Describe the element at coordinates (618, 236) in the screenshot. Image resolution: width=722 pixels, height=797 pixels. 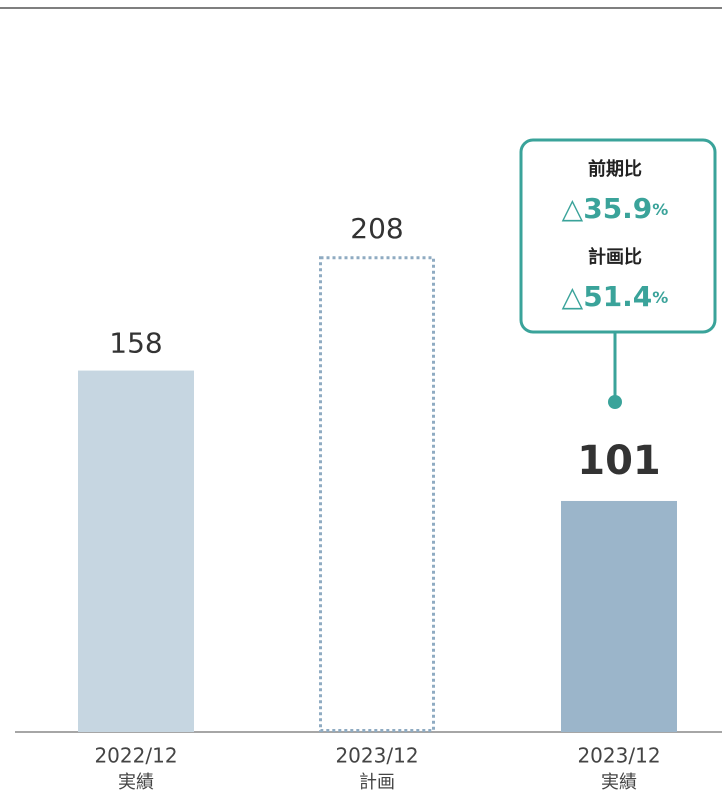
I see `callout-box` at that location.